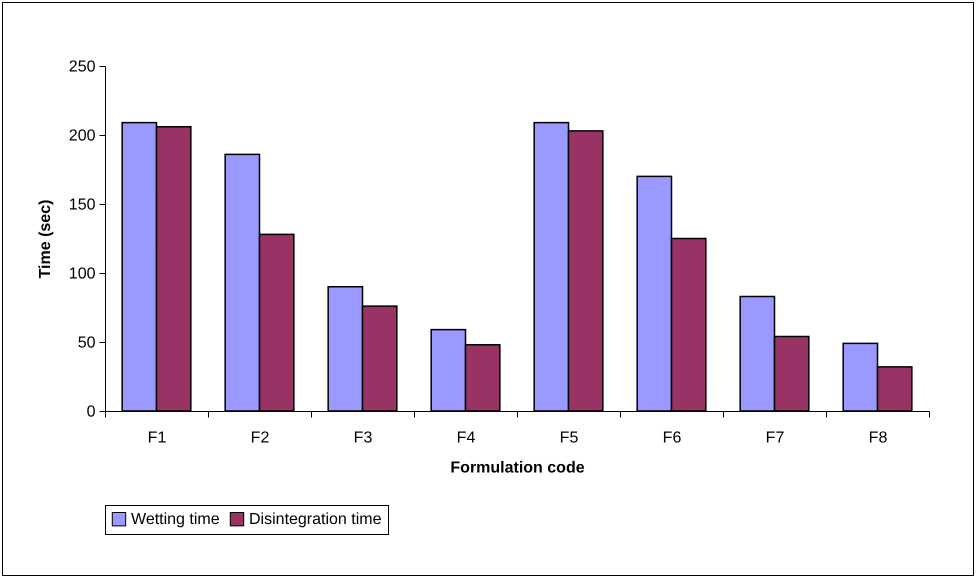 The image size is (978, 580). Describe the element at coordinates (466, 438) in the screenshot. I see `x-tick-label: F4` at that location.